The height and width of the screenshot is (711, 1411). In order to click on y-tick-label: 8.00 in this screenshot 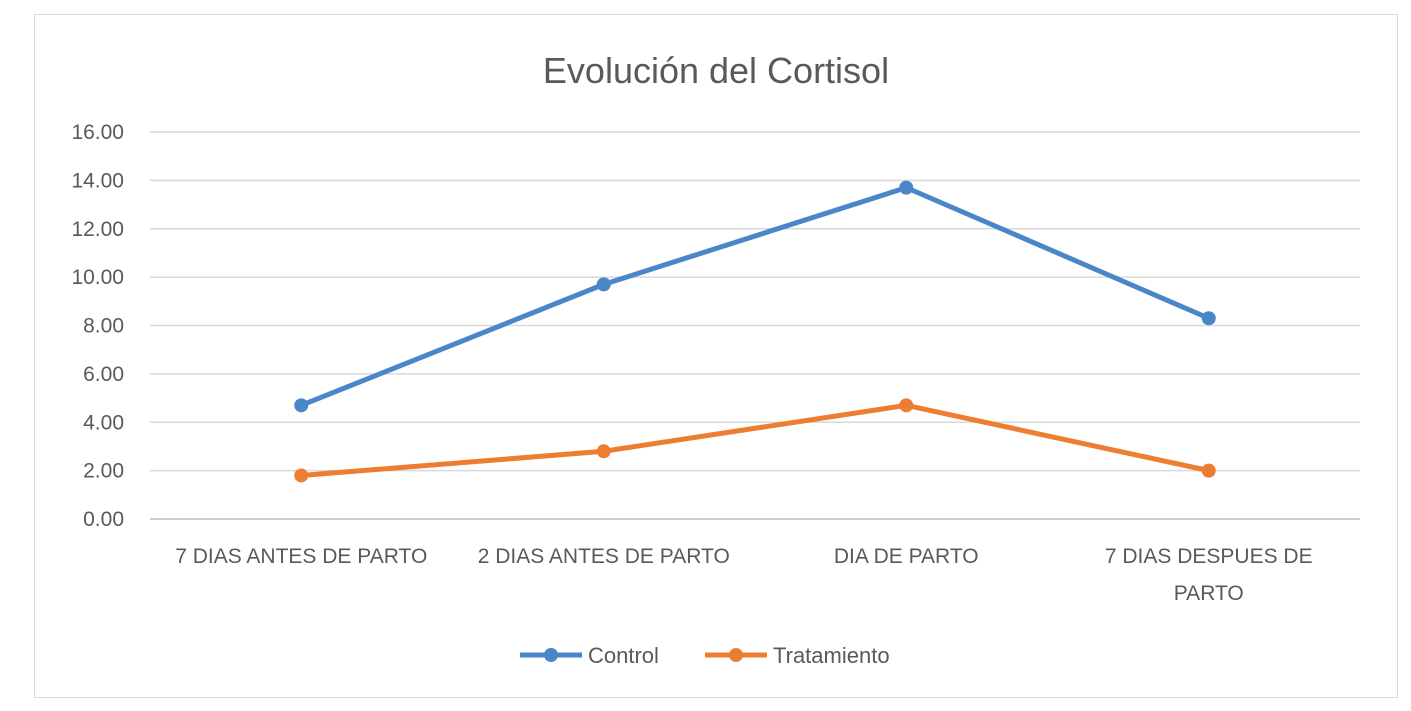, I will do `click(103, 326)`.